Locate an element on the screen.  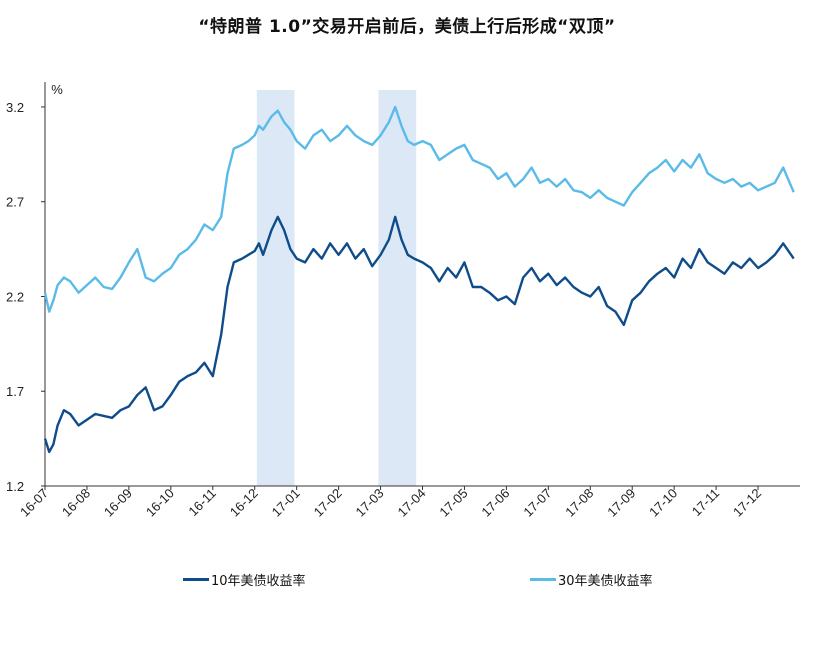
y-tick-label: 2.2 is located at coordinates (15, 296).